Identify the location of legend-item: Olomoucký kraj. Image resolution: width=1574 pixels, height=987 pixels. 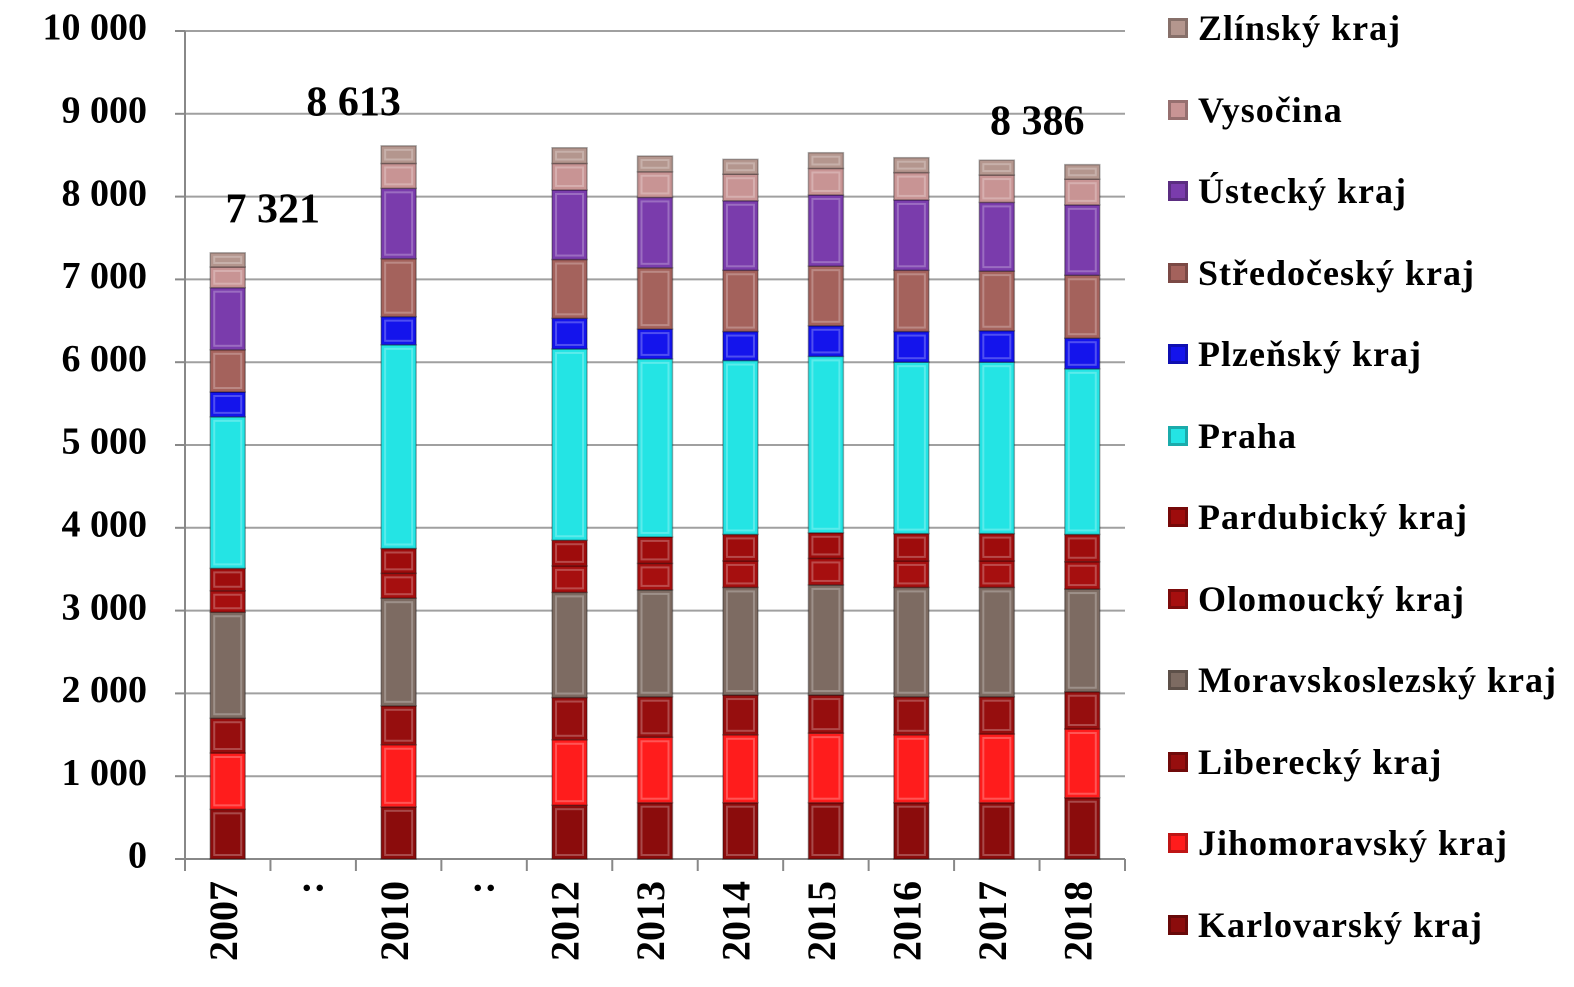
(1368, 599).